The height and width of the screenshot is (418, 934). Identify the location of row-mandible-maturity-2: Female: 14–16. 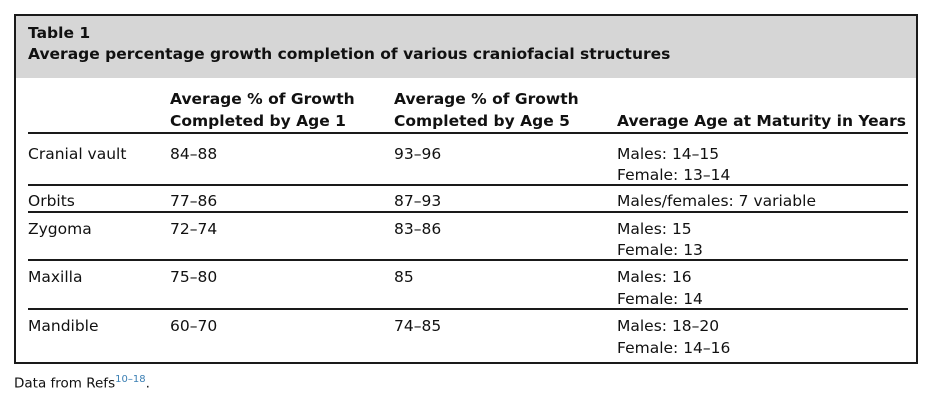
(674, 348).